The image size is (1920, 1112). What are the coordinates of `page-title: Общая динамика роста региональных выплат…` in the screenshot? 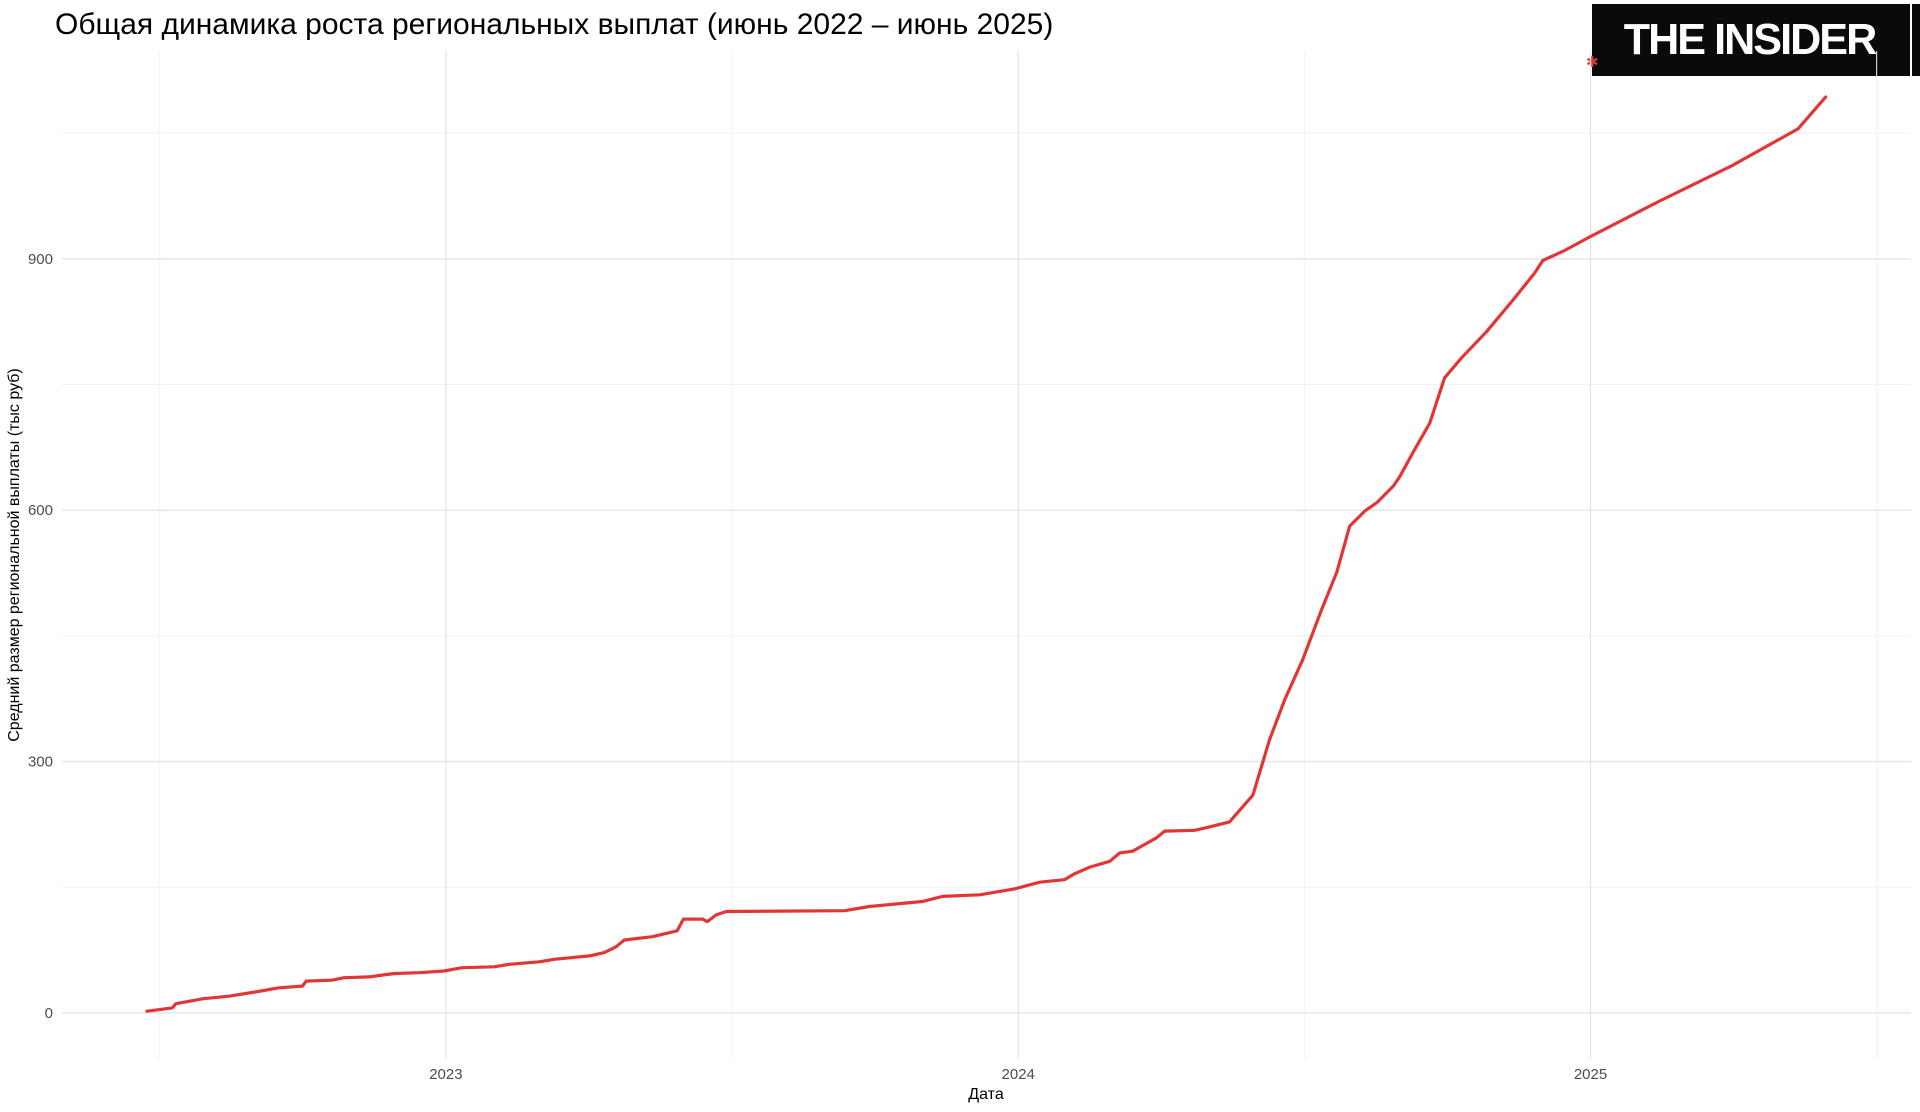 It's located at (554, 24).